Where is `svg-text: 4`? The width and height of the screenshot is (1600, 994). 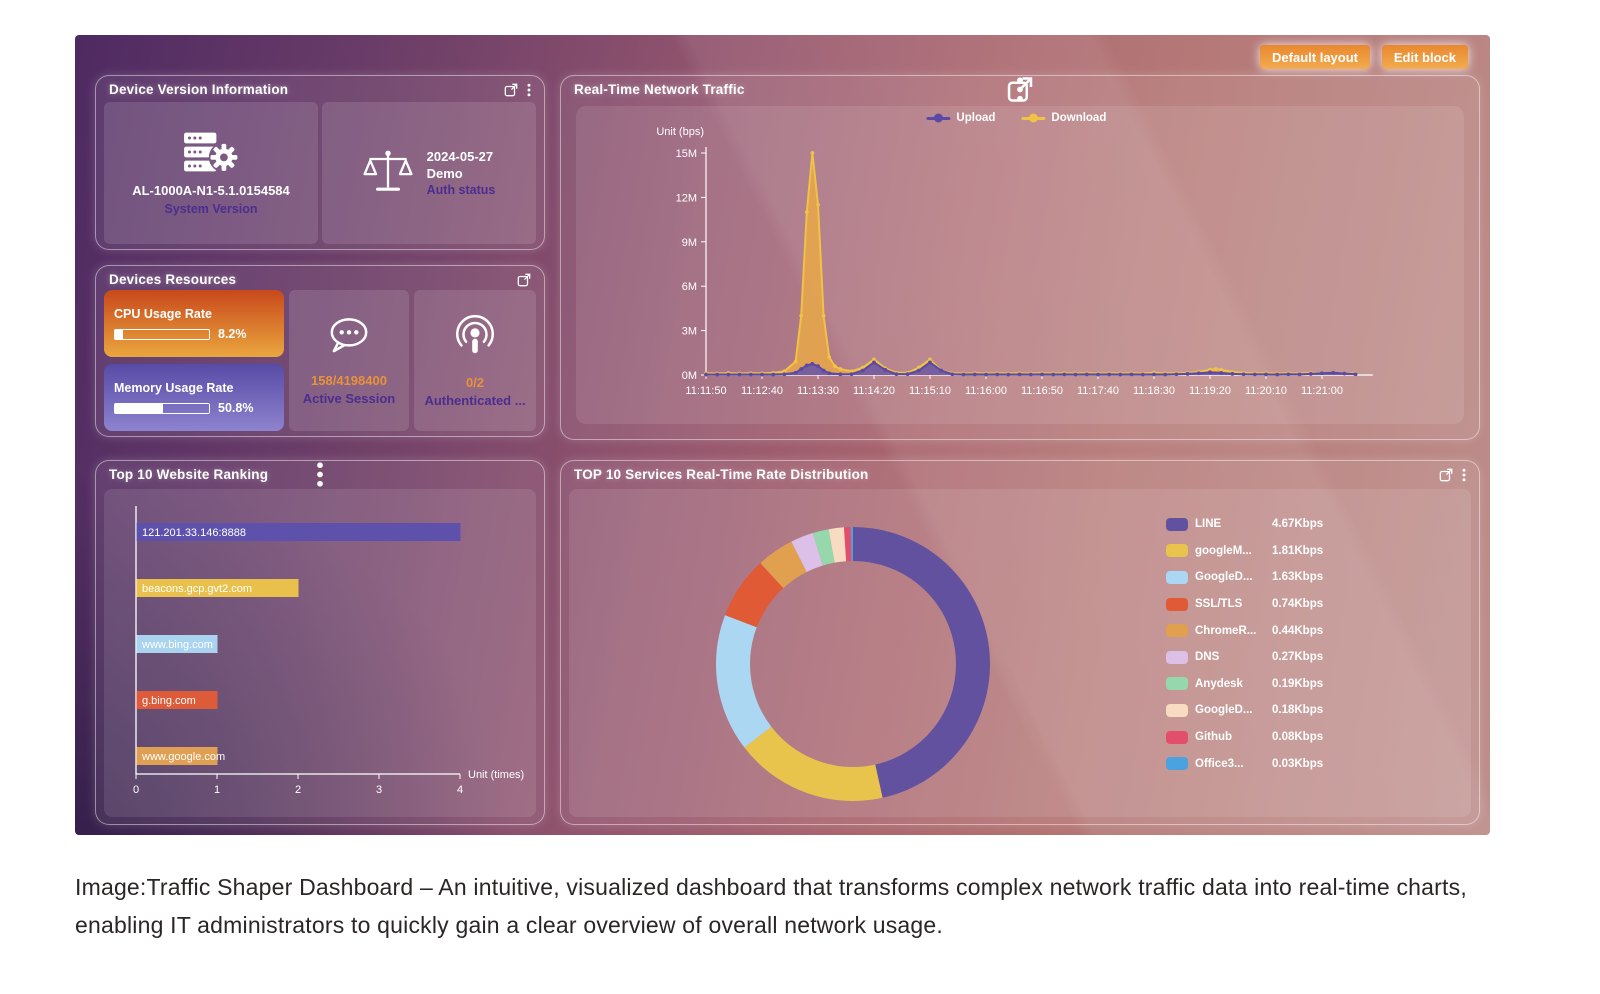
svg-text: 4 is located at coordinates (460, 790).